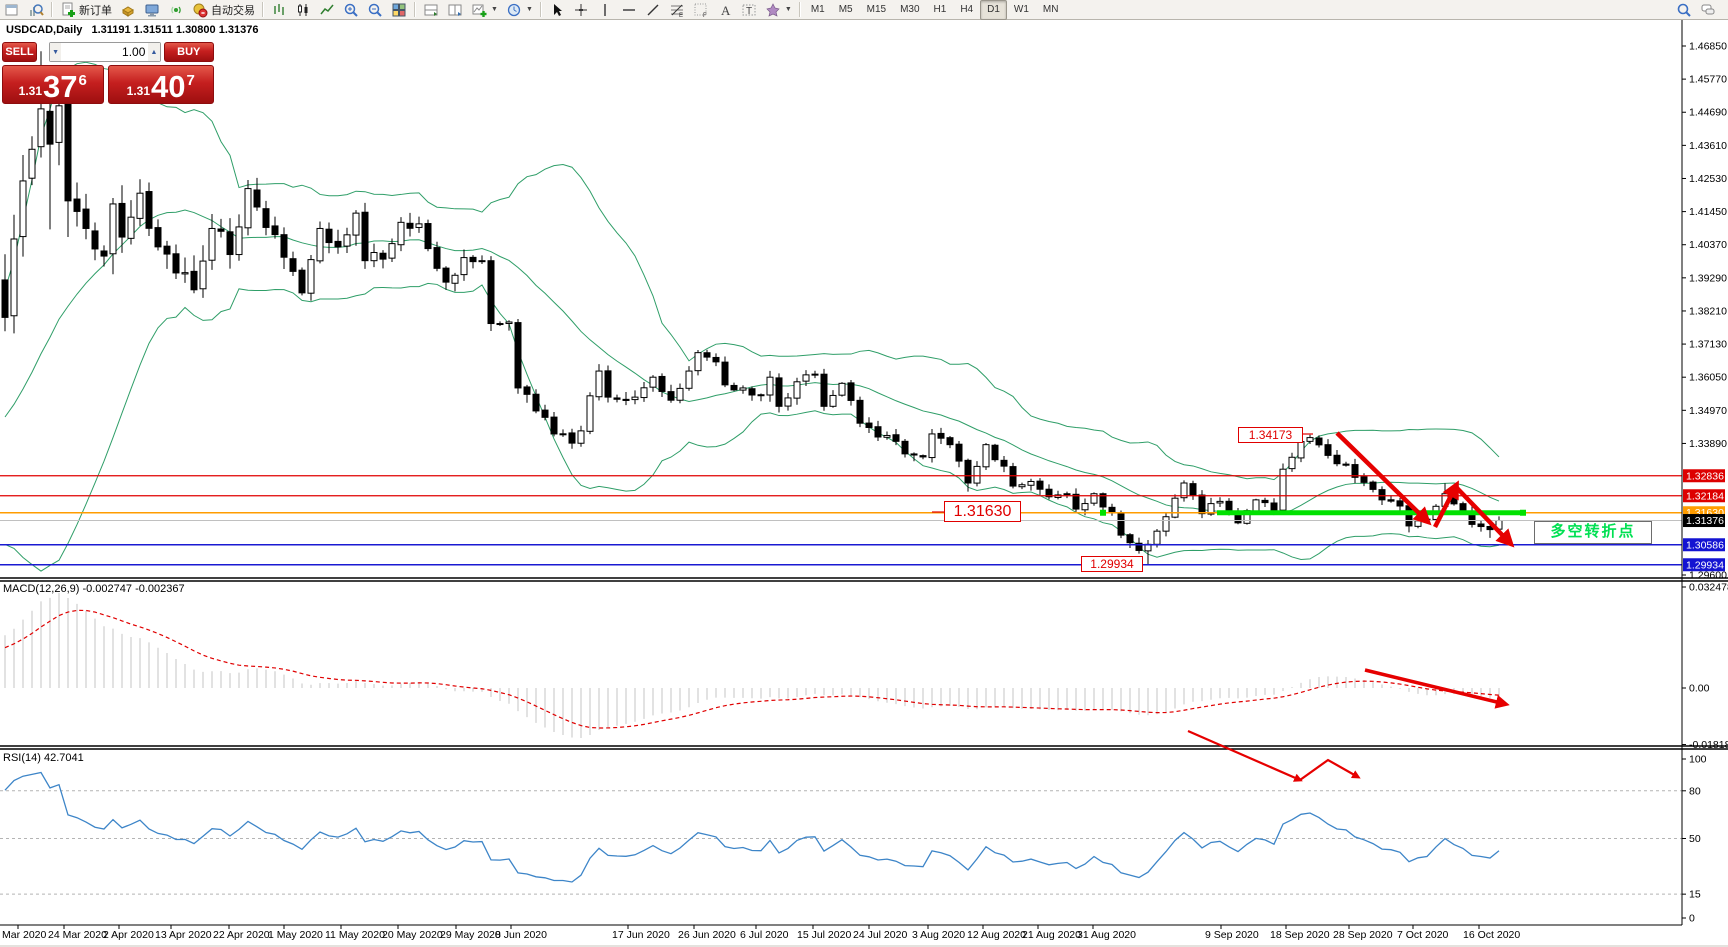 The height and width of the screenshot is (947, 1728). Describe the element at coordinates (778, 10) in the screenshot. I see `toolbar-shapes-button: ▼` at that location.